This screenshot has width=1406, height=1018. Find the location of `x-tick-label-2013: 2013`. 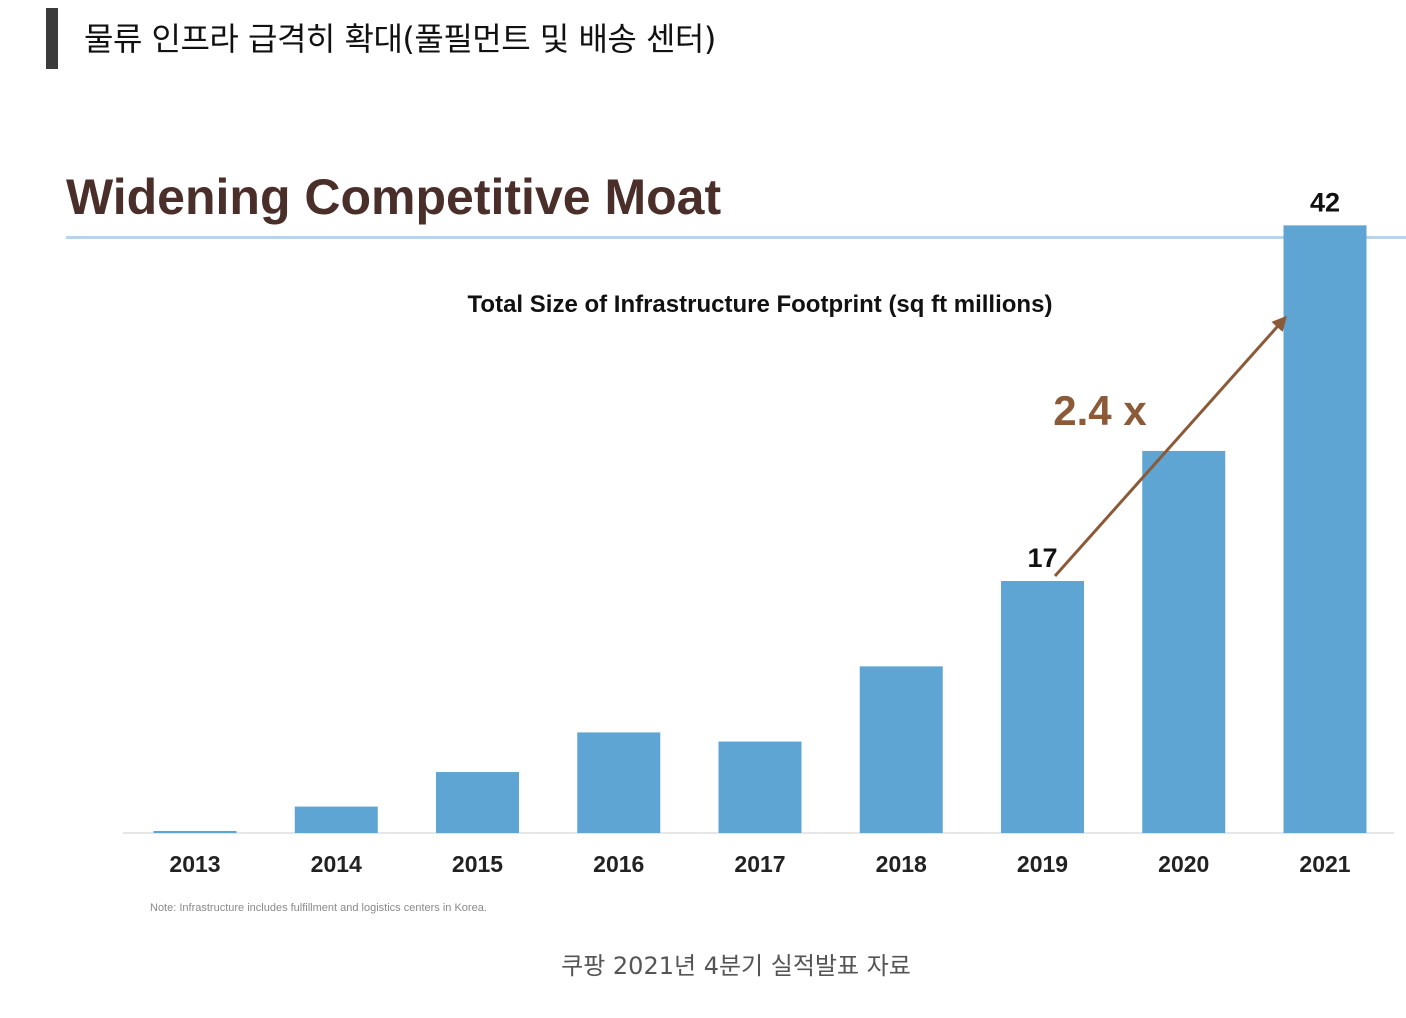

x-tick-label-2013: 2013 is located at coordinates (194, 864).